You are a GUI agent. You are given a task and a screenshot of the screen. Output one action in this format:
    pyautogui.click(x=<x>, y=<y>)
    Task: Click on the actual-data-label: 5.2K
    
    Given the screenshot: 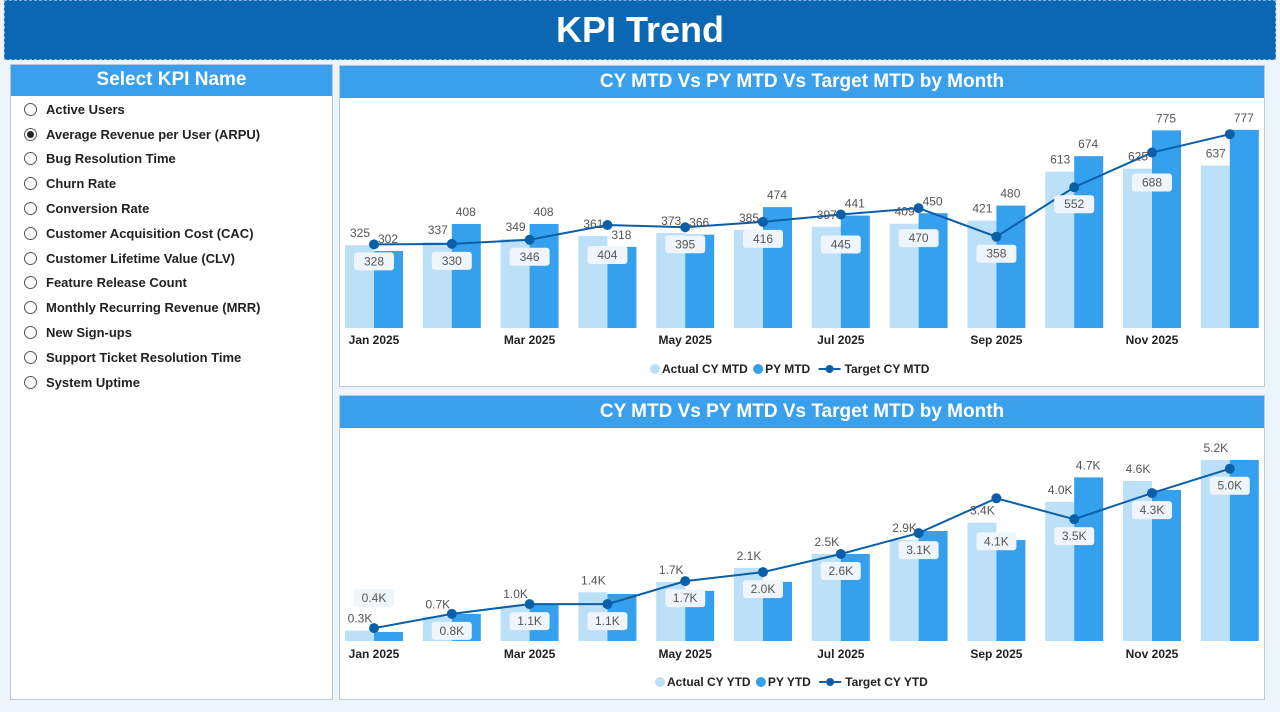 What is the action you would take?
    pyautogui.click(x=1215, y=448)
    